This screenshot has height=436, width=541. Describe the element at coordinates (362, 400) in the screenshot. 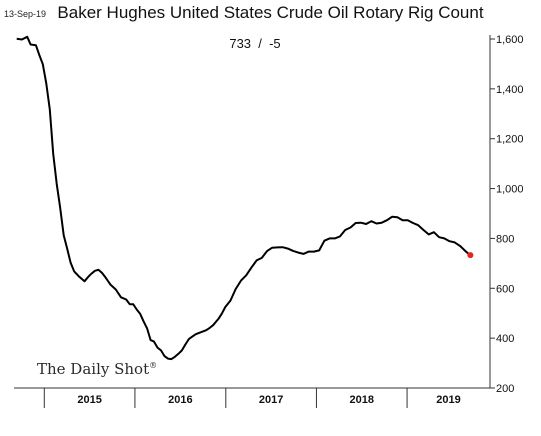

I see `x-tick-label: 2018` at that location.